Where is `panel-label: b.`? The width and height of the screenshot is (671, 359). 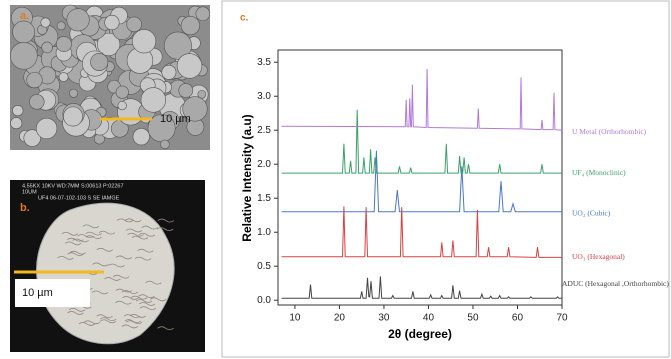 panel-label: b. is located at coordinates (25, 208).